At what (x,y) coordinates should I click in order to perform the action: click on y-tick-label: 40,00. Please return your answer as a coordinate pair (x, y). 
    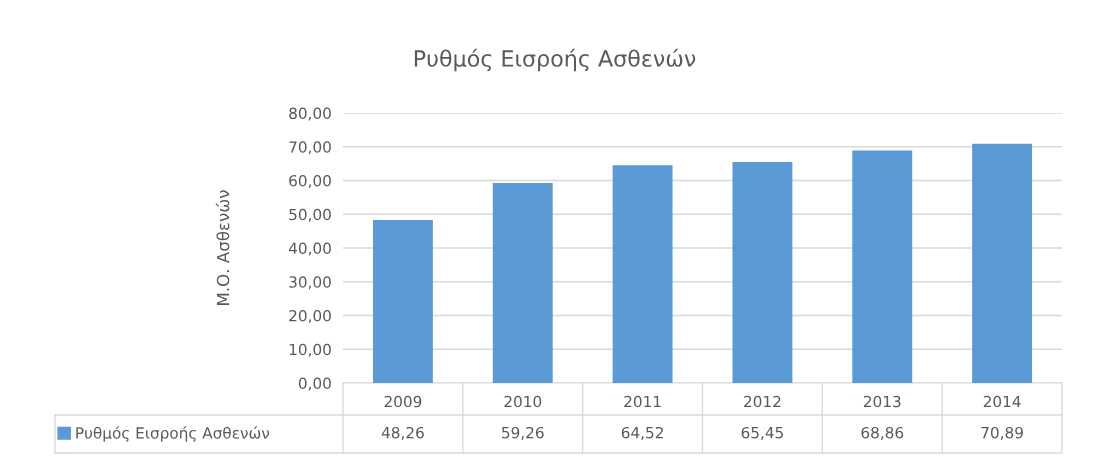
    Looking at the image, I should click on (309, 249).